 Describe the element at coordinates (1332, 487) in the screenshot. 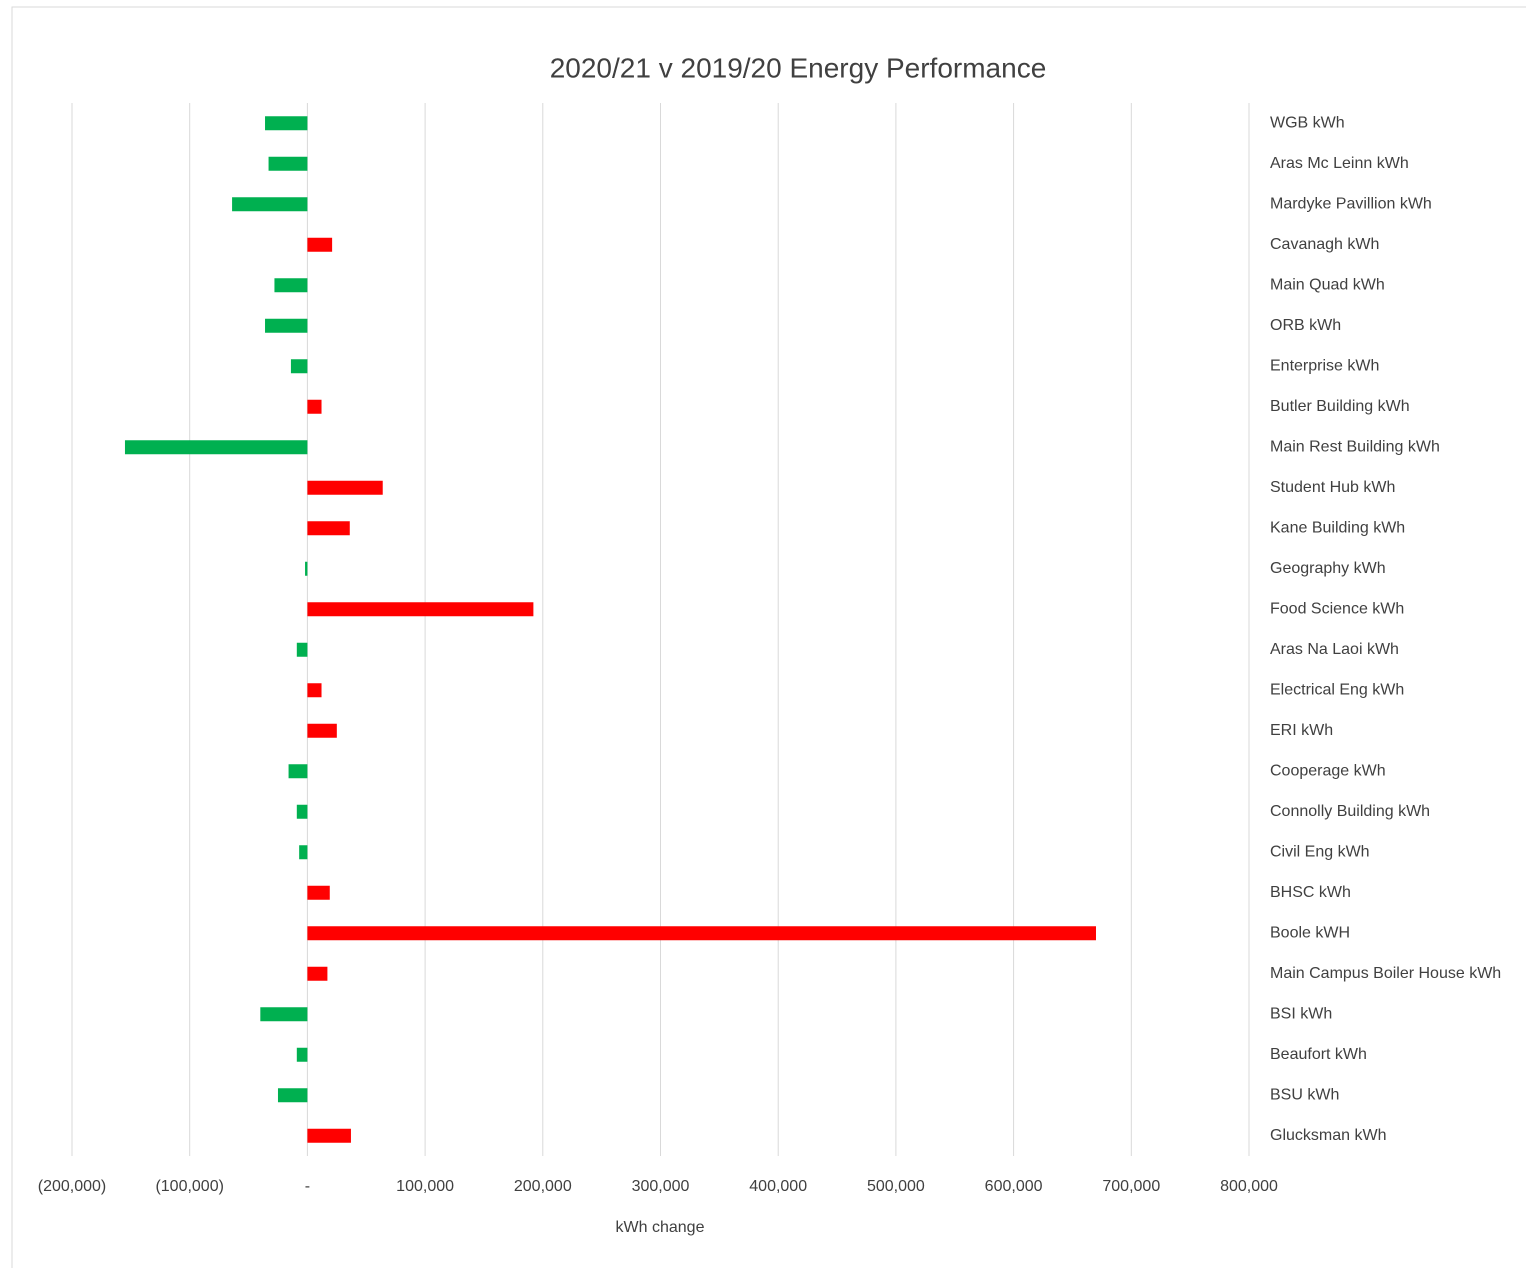

I see `y-tick-label: Student Hub kWh` at that location.